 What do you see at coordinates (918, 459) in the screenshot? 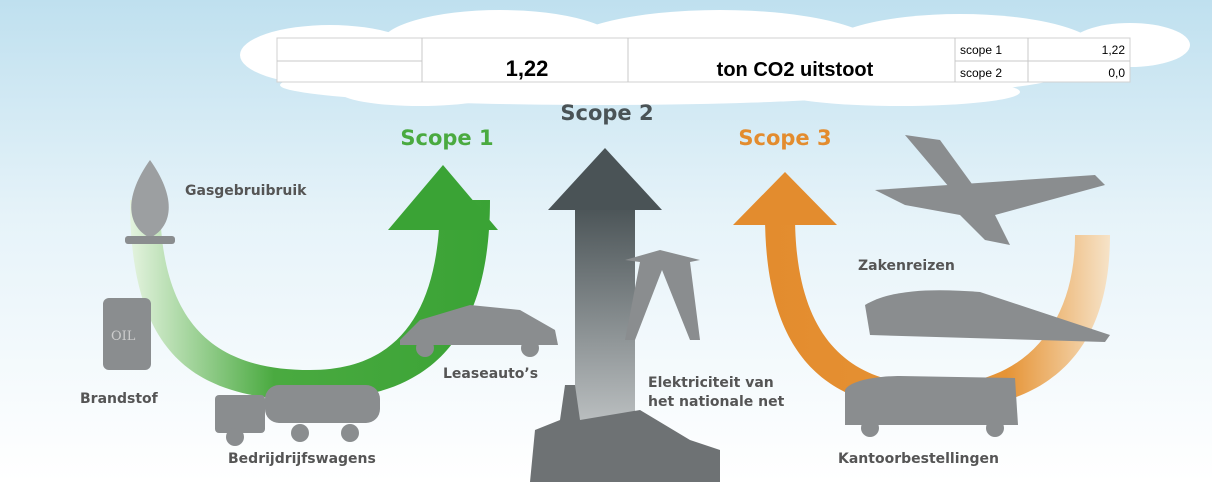
I see `item-label: Kantoorbestellingen` at bounding box center [918, 459].